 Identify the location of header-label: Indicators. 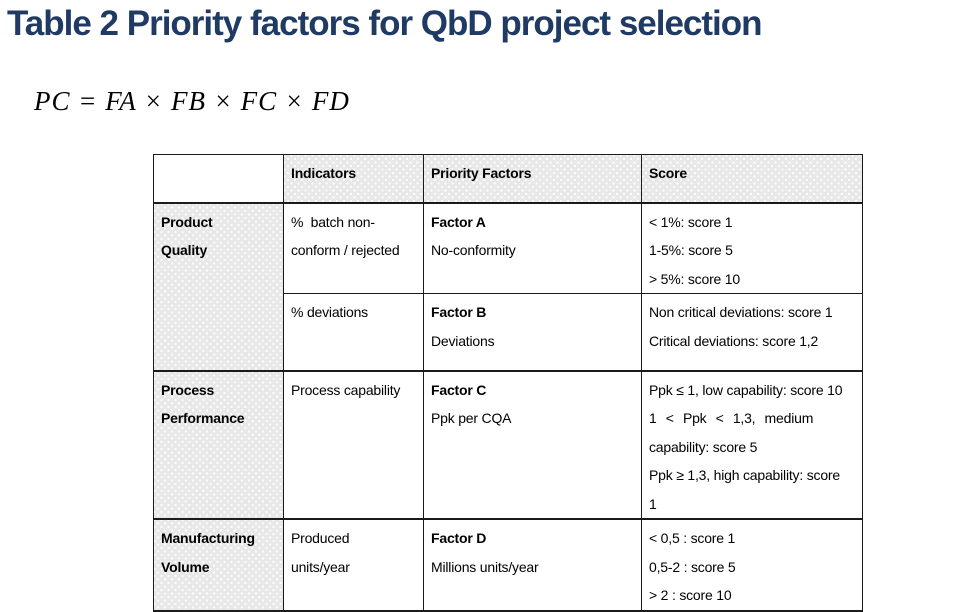
(323, 173).